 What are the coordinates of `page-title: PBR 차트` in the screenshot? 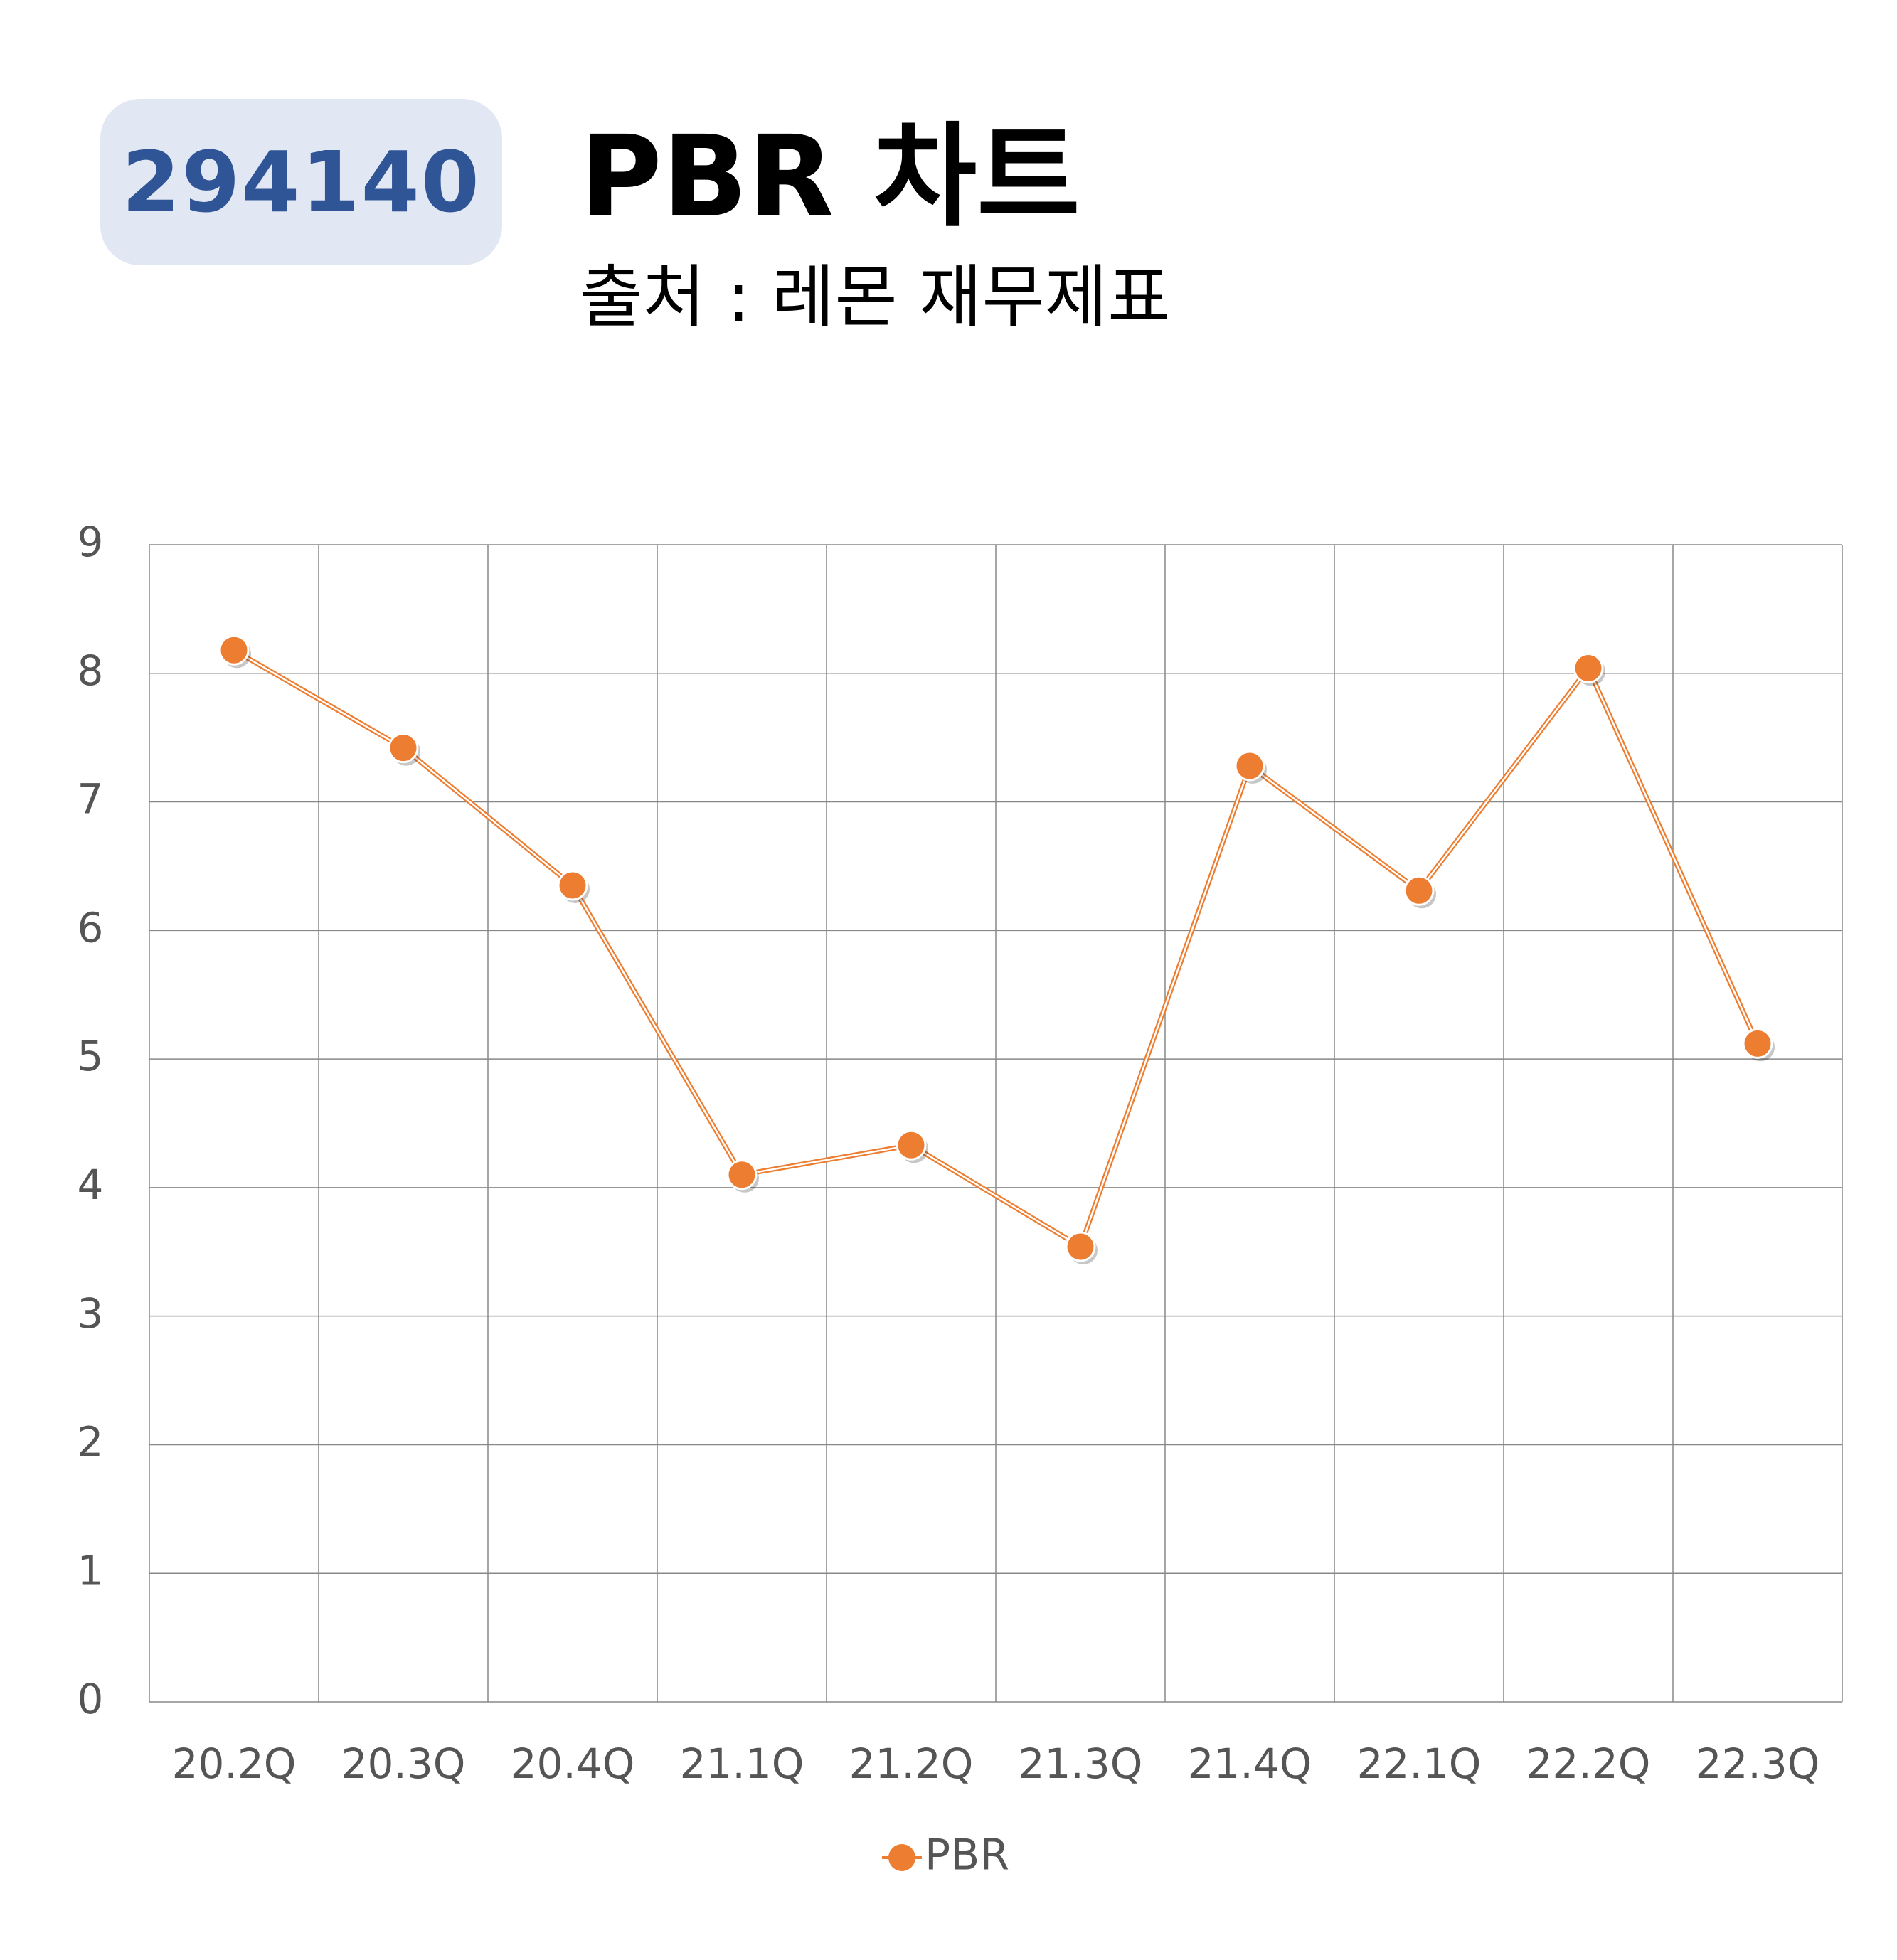 It's located at (830, 177).